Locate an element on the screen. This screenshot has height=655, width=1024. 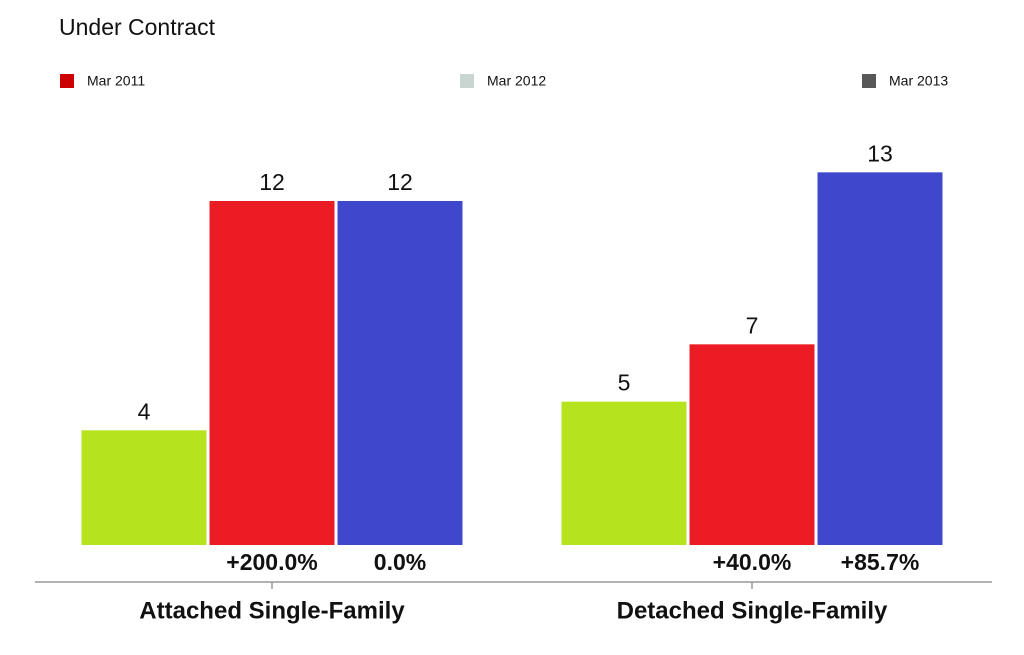
value-label: 13 is located at coordinates (880, 153).